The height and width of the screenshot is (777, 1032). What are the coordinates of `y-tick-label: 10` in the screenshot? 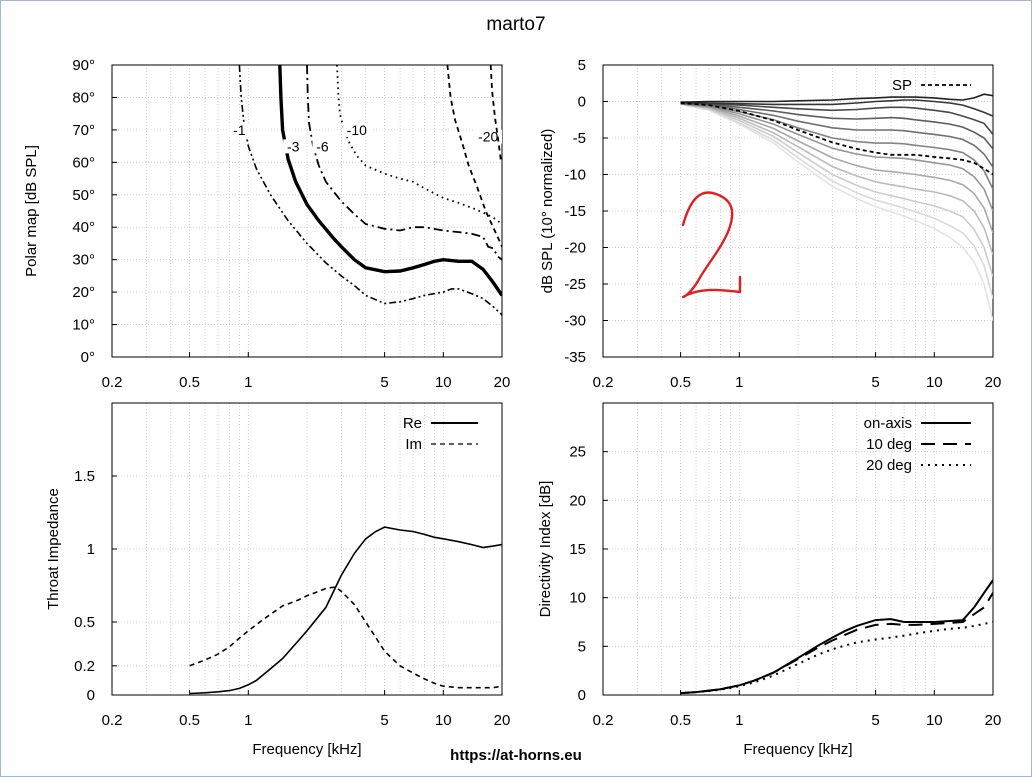 It's located at (577, 598).